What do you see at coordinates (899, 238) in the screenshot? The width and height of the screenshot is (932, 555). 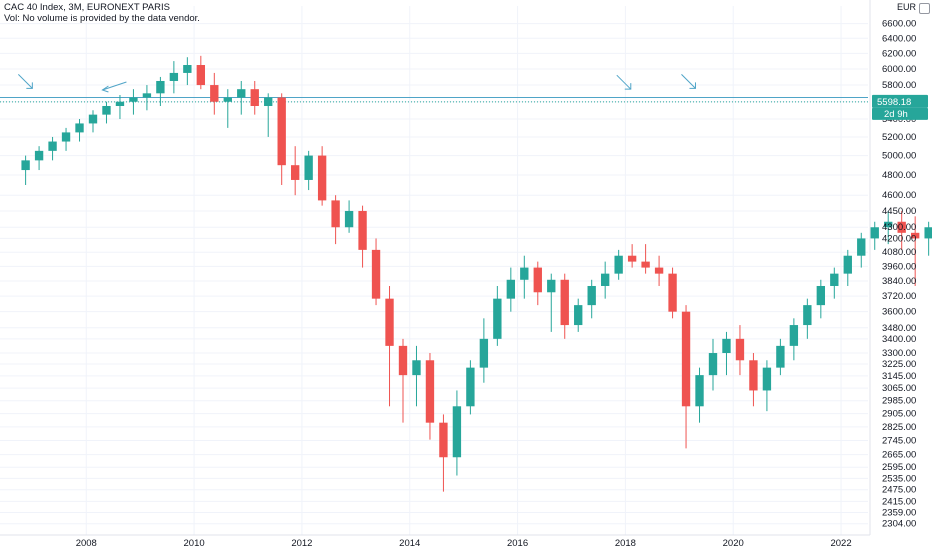 I see `price-tick-label: 4200.00` at bounding box center [899, 238].